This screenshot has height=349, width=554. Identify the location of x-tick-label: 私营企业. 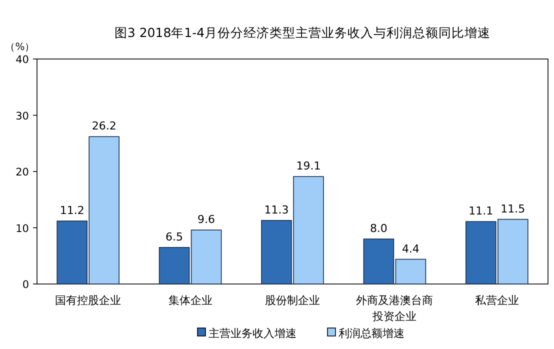
(496, 300).